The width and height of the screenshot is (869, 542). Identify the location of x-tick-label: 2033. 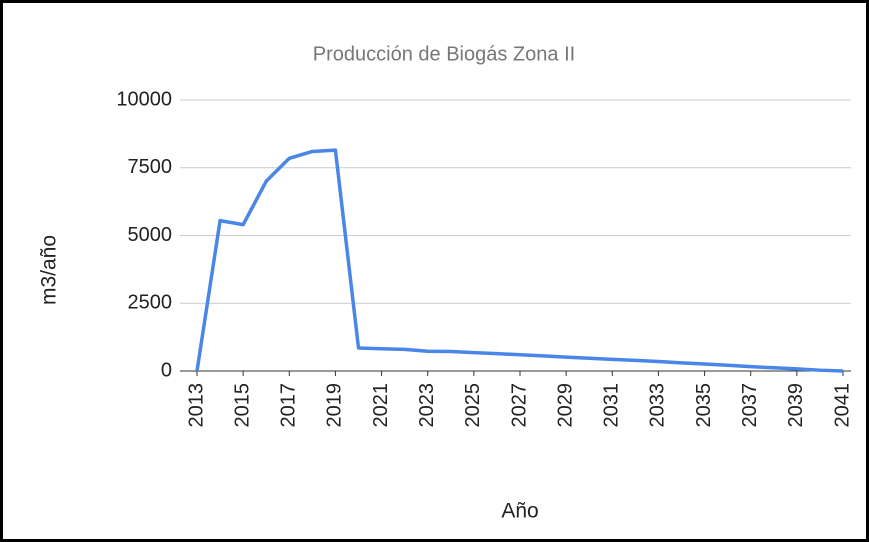
(658, 405).